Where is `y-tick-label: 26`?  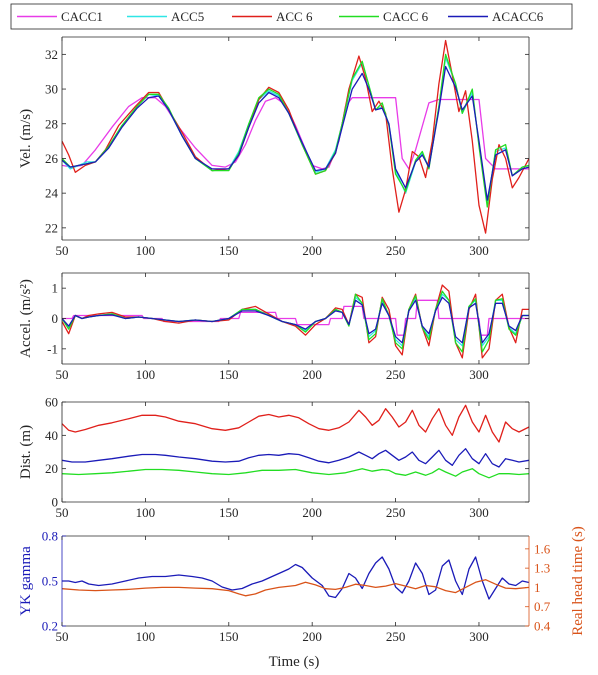 y-tick-label: 26 is located at coordinates (52, 158).